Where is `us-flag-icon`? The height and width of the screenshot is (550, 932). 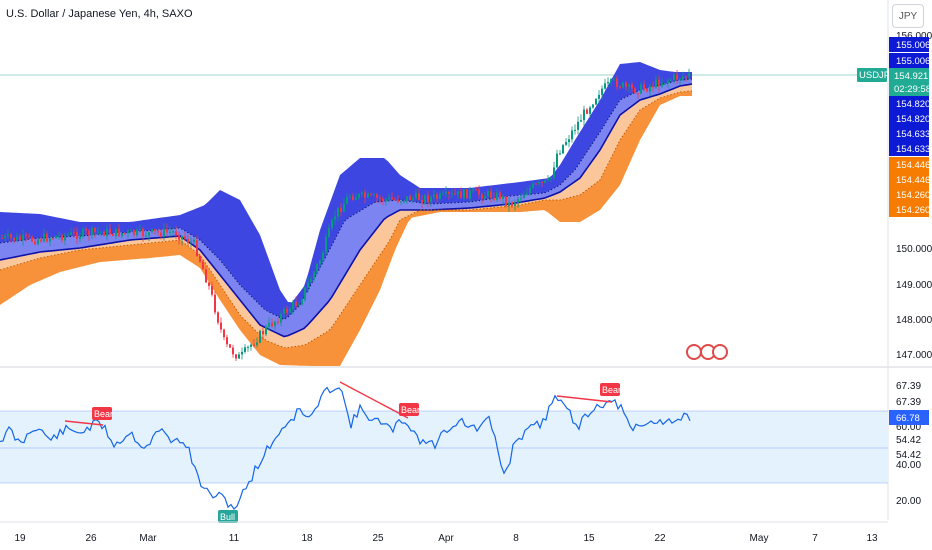
us-flag-icon is located at coordinates (694, 352).